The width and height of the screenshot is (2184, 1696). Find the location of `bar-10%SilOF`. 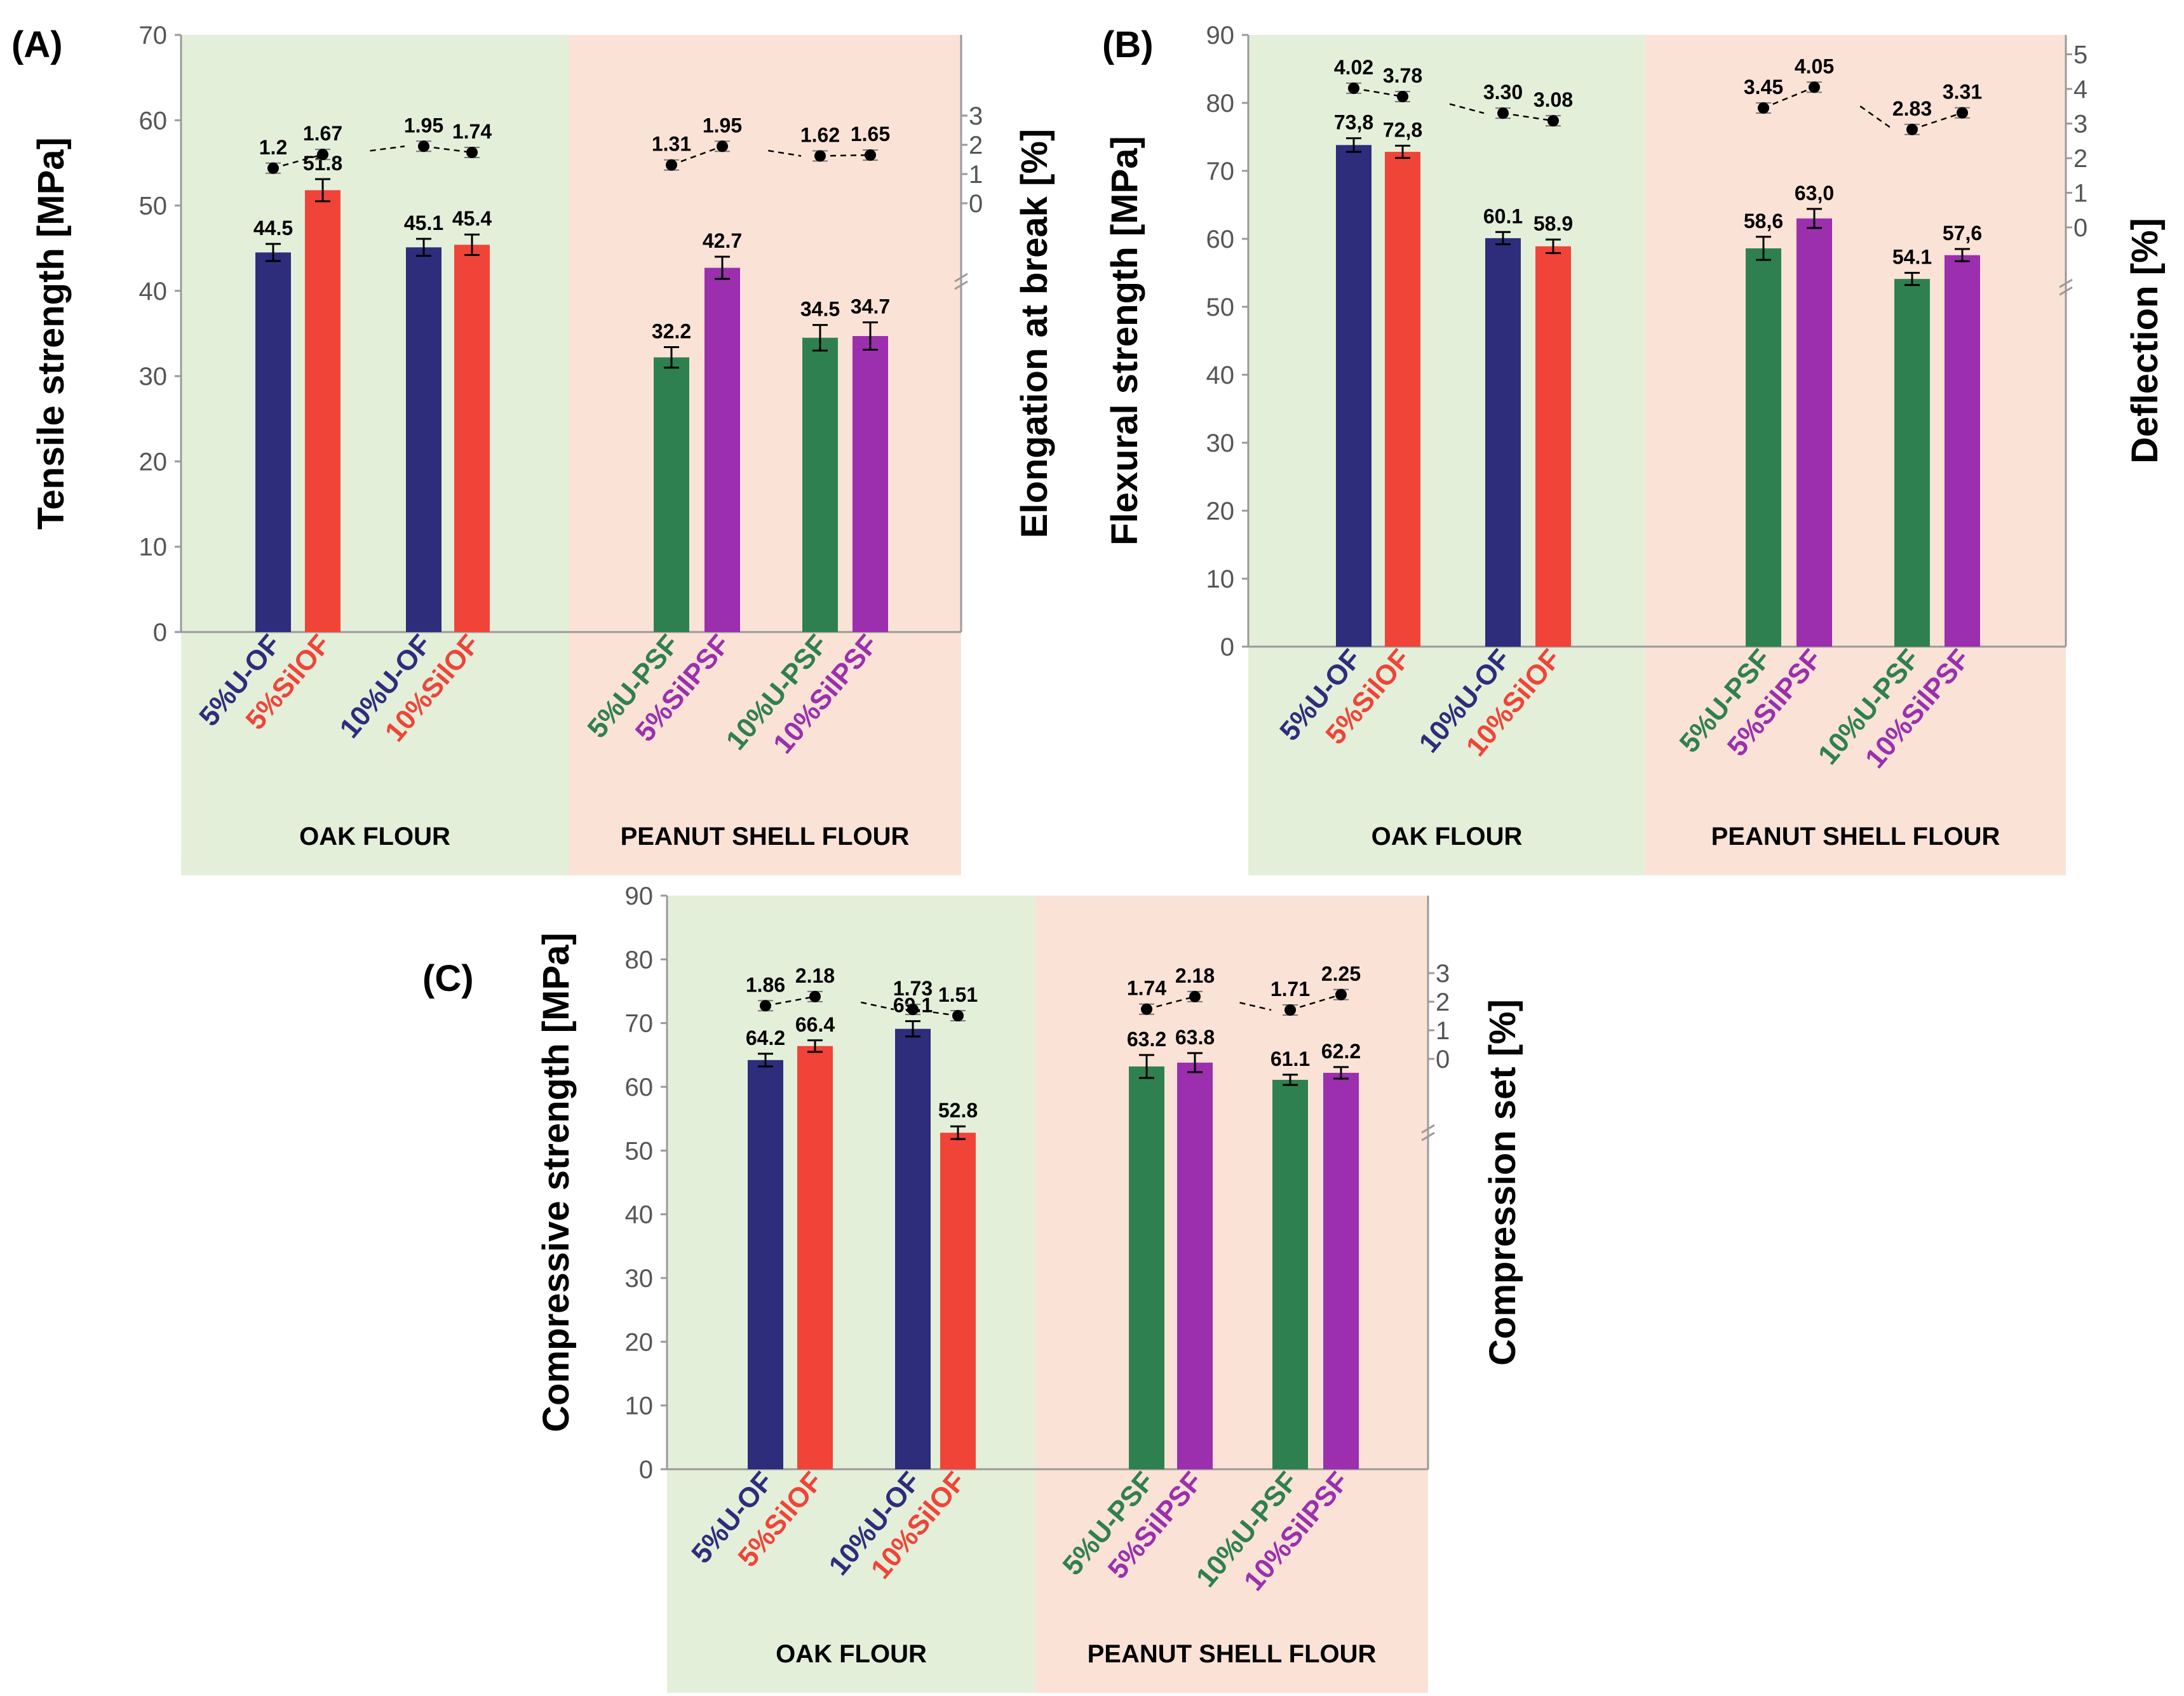

bar-10%SilOF is located at coordinates (958, 1301).